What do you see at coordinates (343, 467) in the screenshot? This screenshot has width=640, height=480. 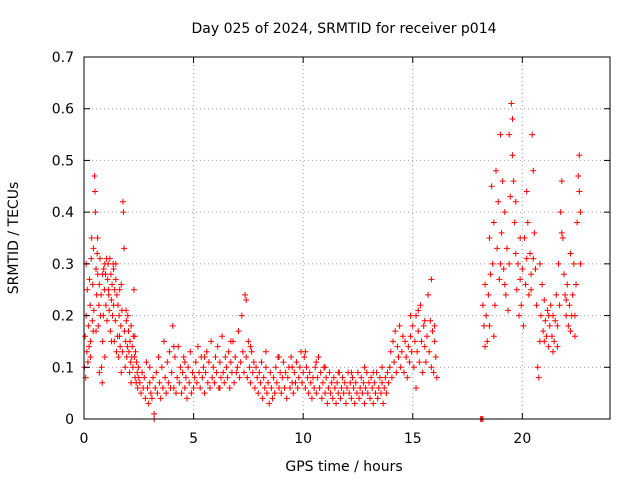 I see `x-axis-label: GPS time / hours` at bounding box center [343, 467].